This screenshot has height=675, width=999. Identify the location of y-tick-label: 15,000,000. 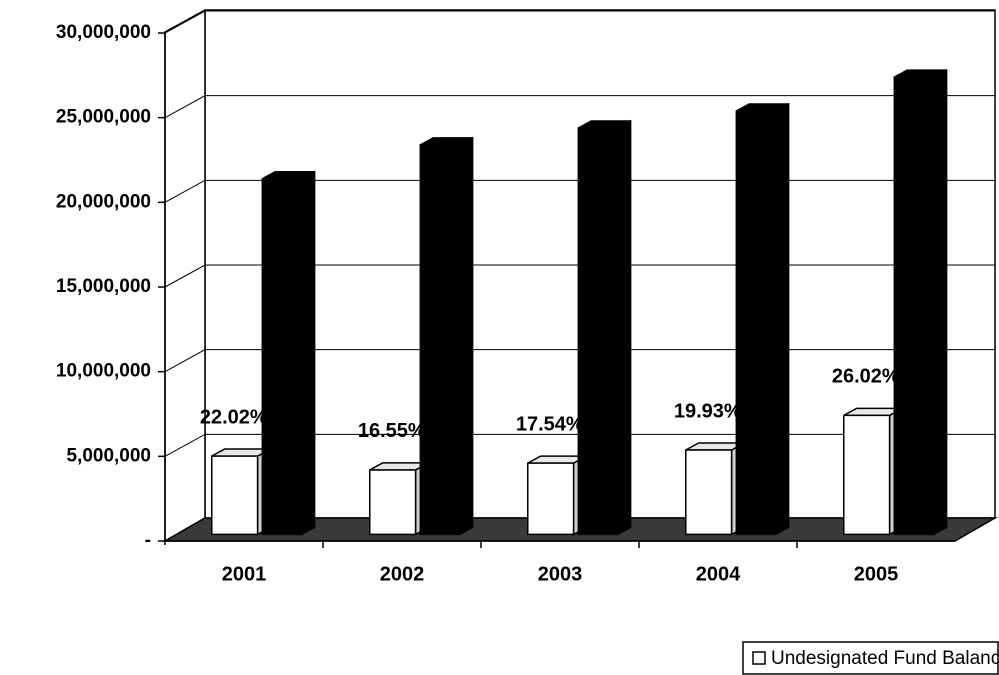
(103, 286).